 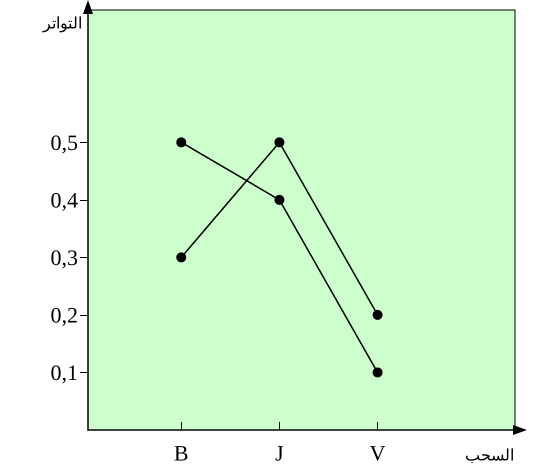 What do you see at coordinates (378, 453) in the screenshot?
I see `x-tick-label: V` at bounding box center [378, 453].